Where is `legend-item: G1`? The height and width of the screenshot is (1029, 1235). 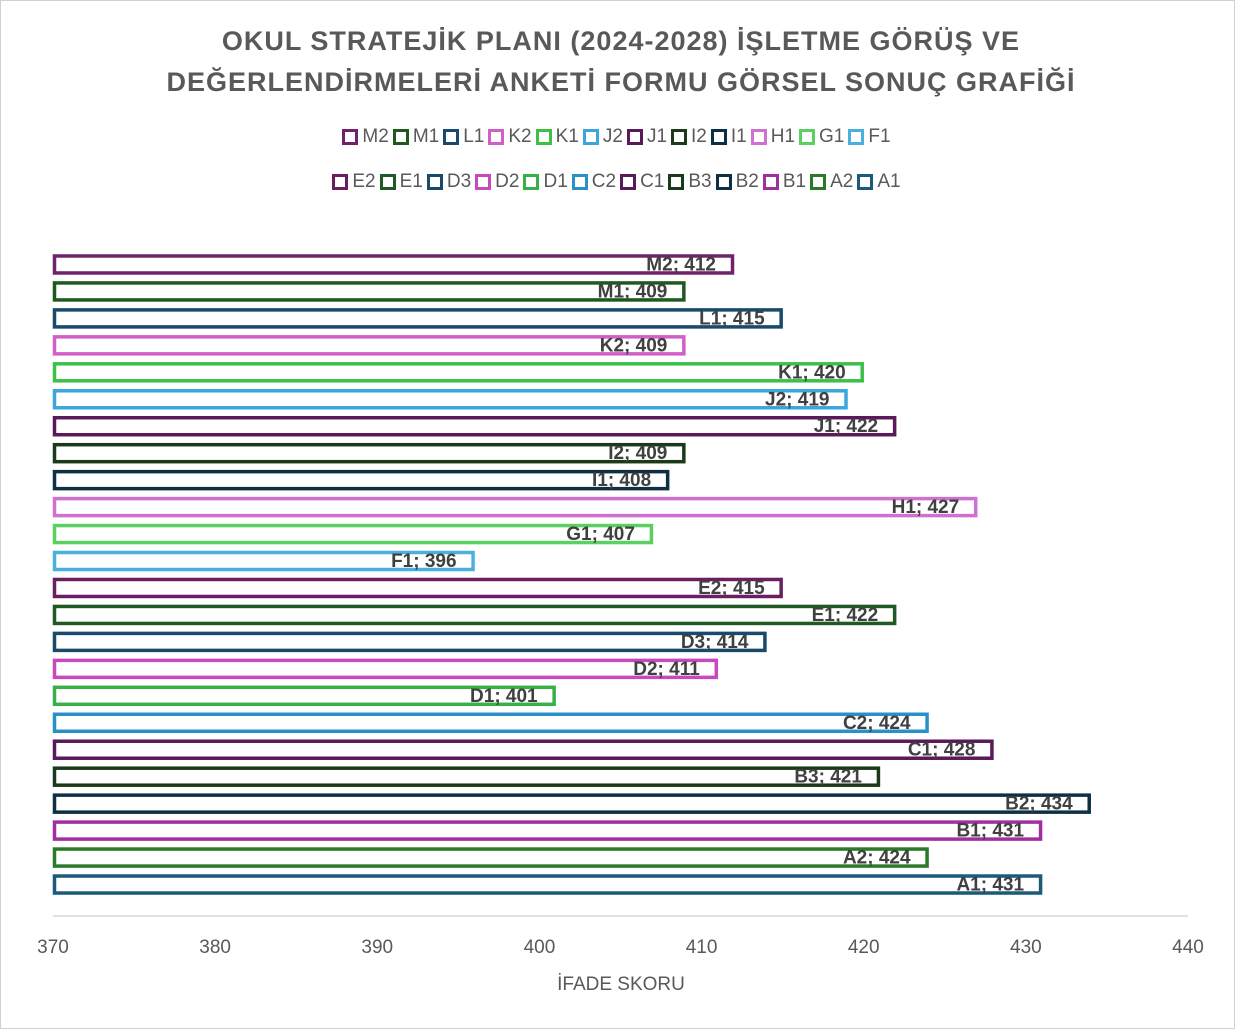 legend-item: G1 is located at coordinates (821, 137).